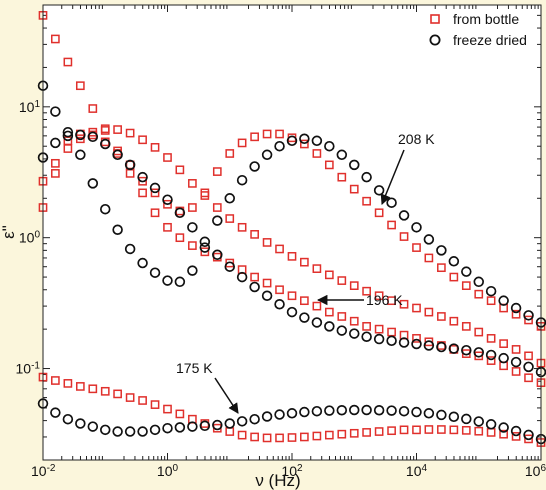 This screenshot has width=546, height=490. What do you see at coordinates (194, 368) in the screenshot?
I see `annotation-label: 175 K` at bounding box center [194, 368].